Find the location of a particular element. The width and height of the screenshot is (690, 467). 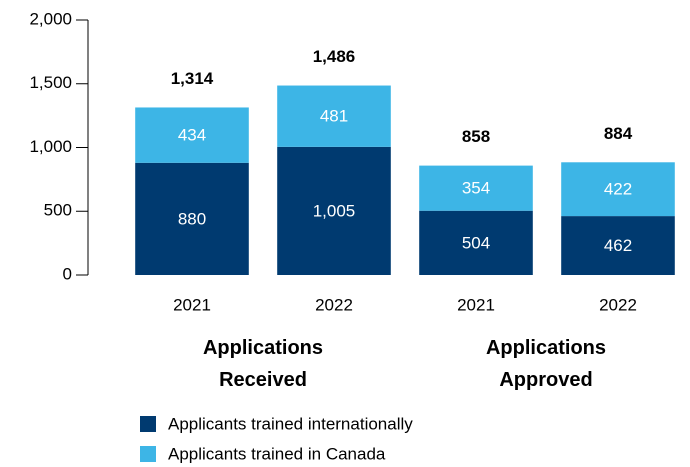

group-label: Applications Approved is located at coordinates (545, 364).